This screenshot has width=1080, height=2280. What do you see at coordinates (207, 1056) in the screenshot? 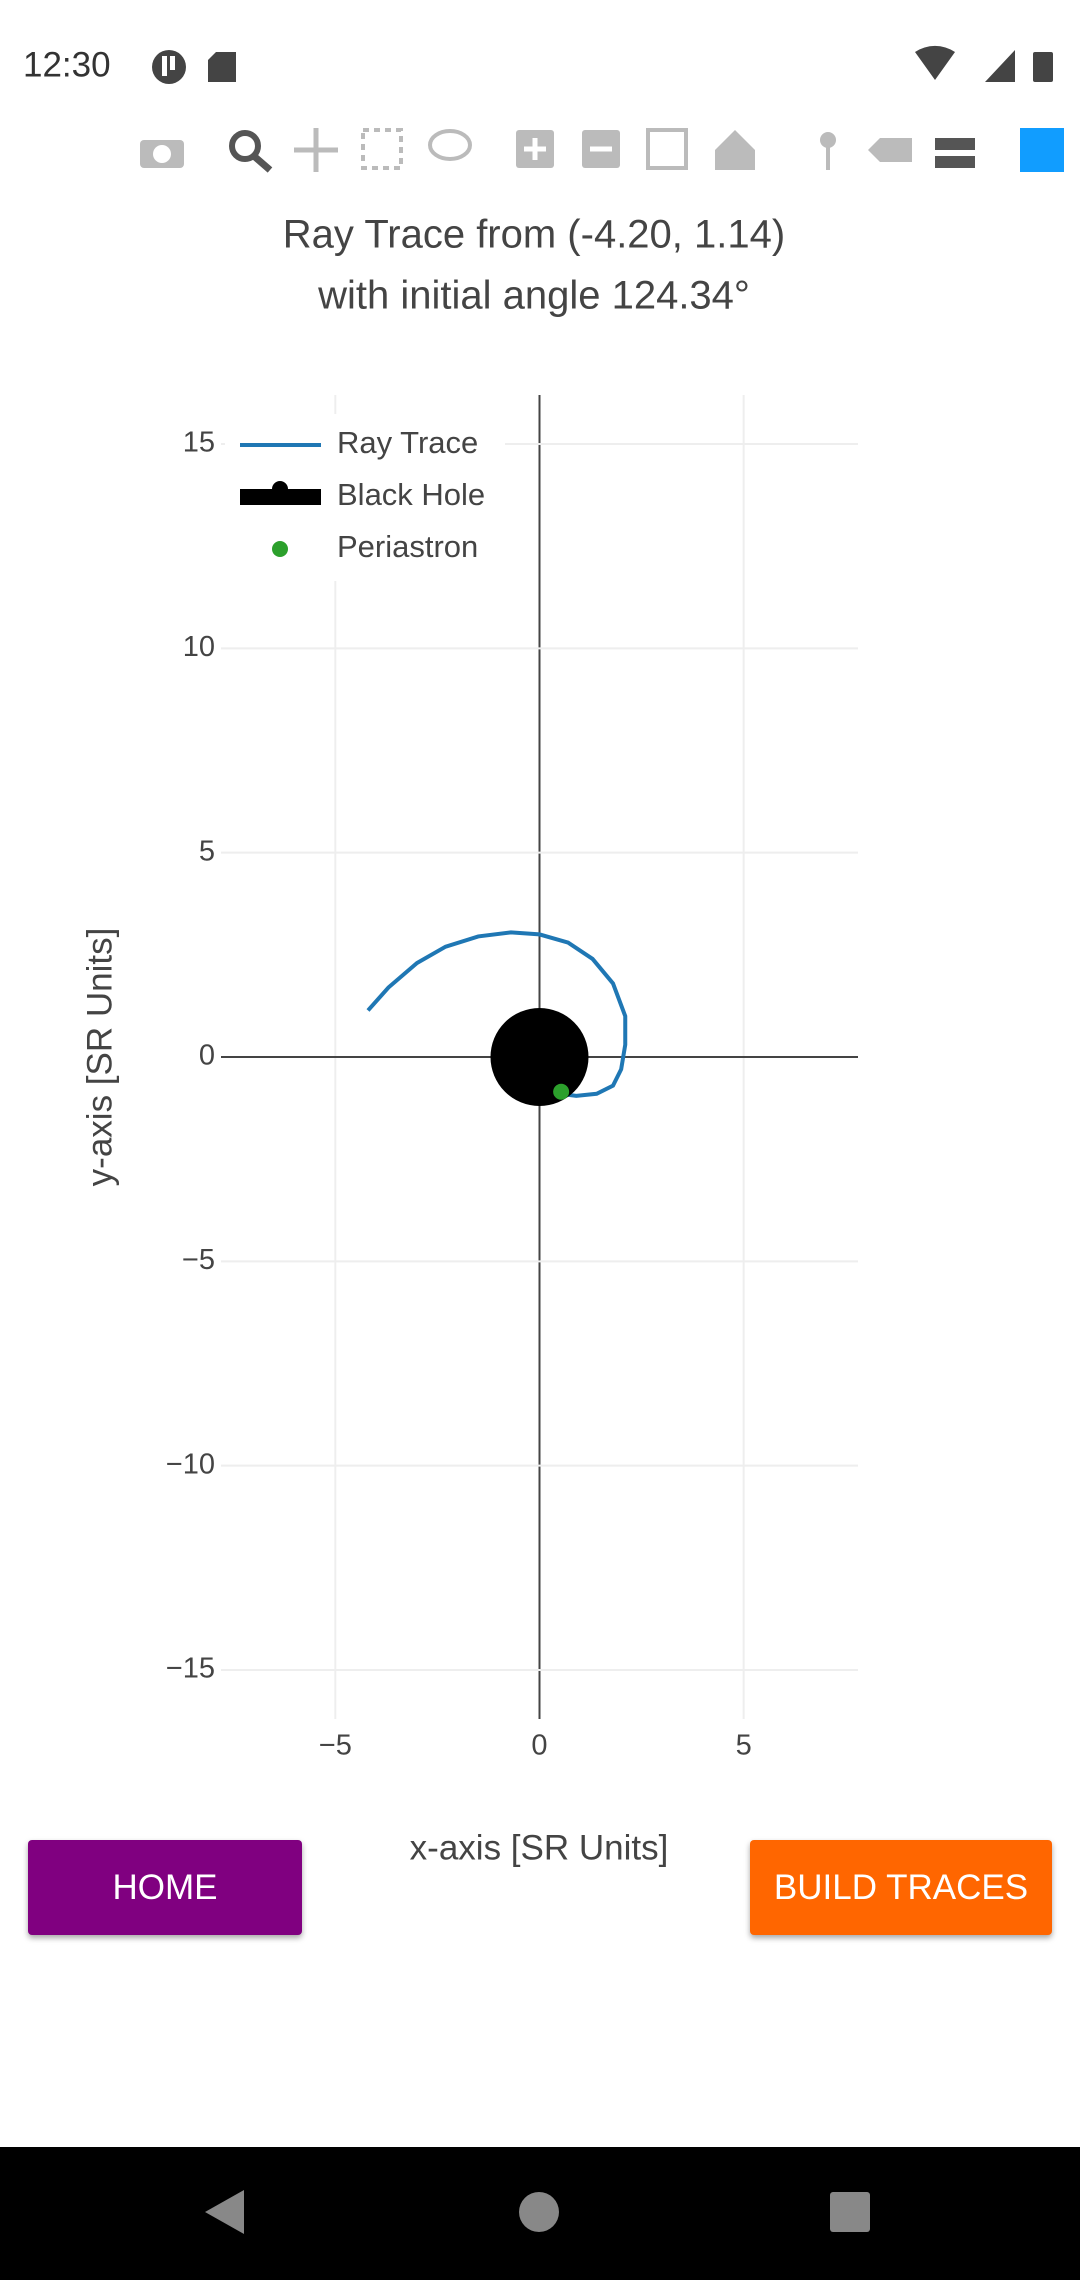
I see `y-tick-label: 0` at bounding box center [207, 1056].